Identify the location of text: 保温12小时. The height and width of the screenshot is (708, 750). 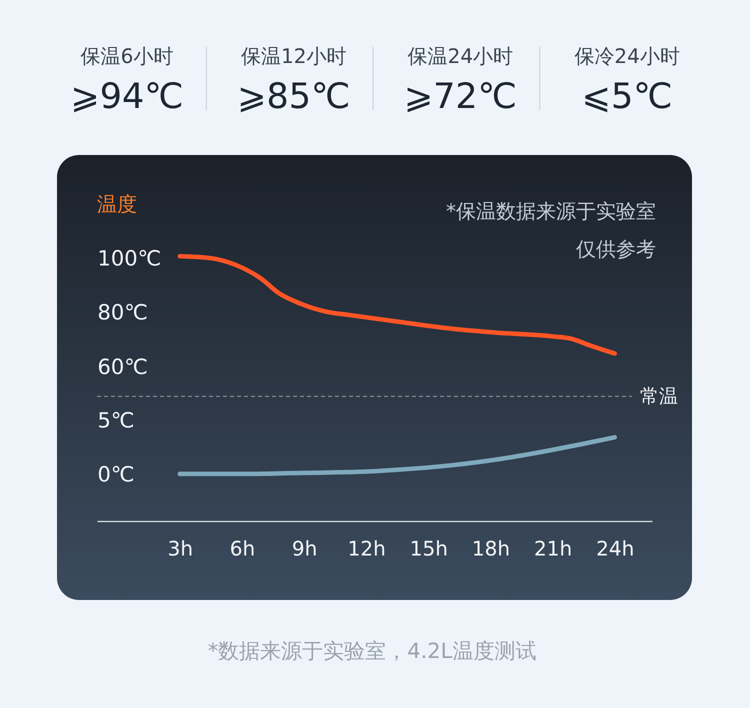
(293, 56).